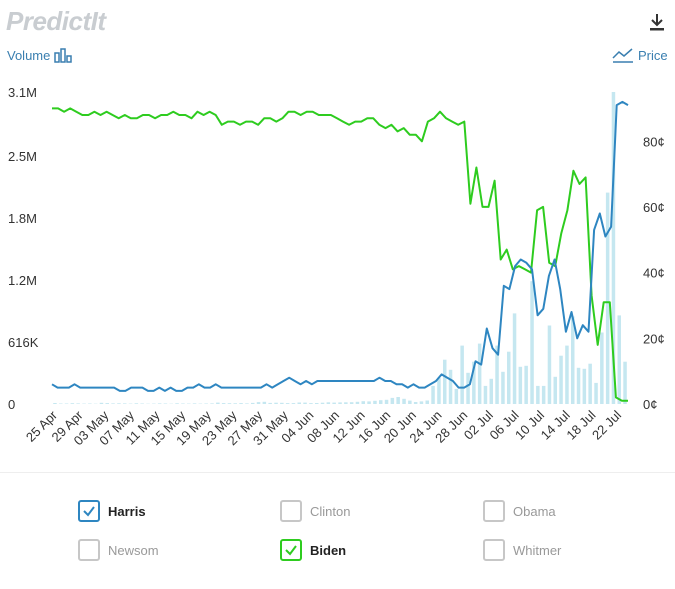 The width and height of the screenshot is (675, 589). I want to click on legend-item-biden: Biden, so click(313, 550).